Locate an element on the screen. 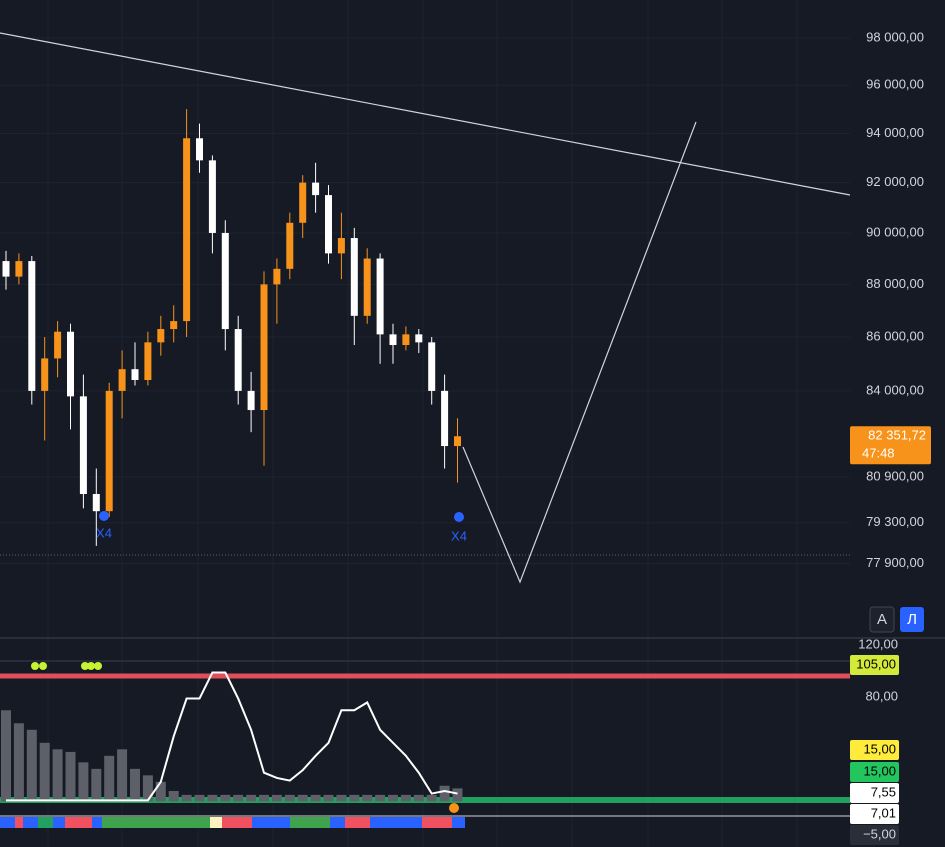 This screenshot has width=945, height=847. button-label: Л is located at coordinates (912, 619).